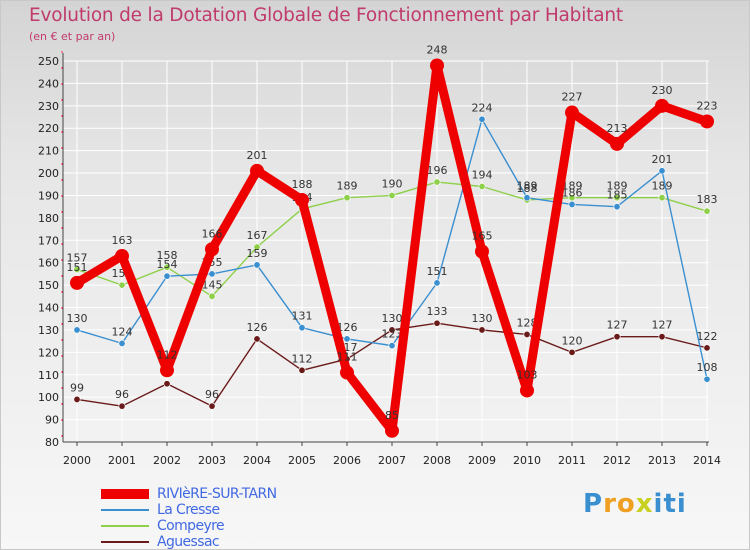 The height and width of the screenshot is (550, 750). I want to click on x-tick-label: 2002, so click(167, 460).